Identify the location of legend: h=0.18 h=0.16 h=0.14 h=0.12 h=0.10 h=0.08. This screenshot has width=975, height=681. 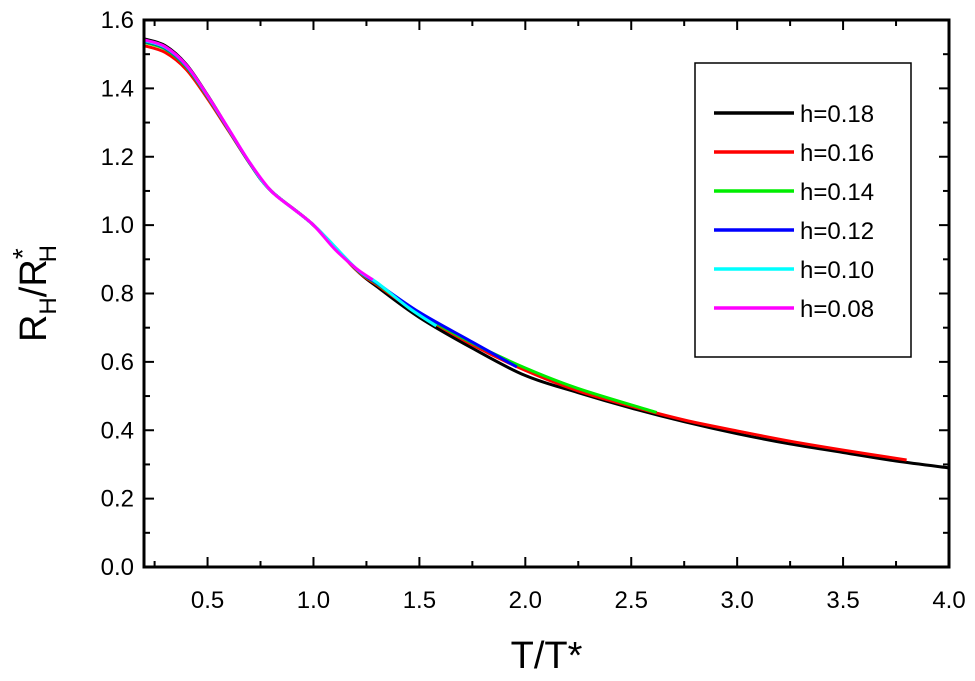
(803, 210).